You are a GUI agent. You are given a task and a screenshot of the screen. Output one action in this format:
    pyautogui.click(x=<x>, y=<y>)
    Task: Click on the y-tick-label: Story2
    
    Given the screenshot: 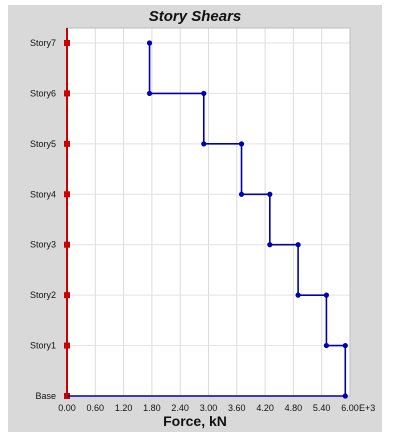 What is the action you would take?
    pyautogui.click(x=43, y=295)
    